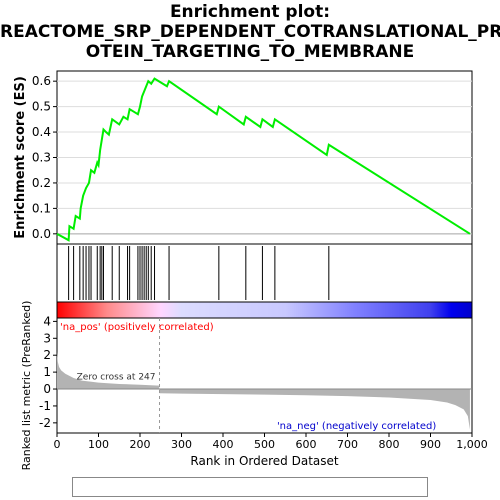 The height and width of the screenshot is (500, 500). What do you see at coordinates (41, 234) in the screenshot?
I see `es-y-tick-label-0: 0.0` at bounding box center [41, 234].